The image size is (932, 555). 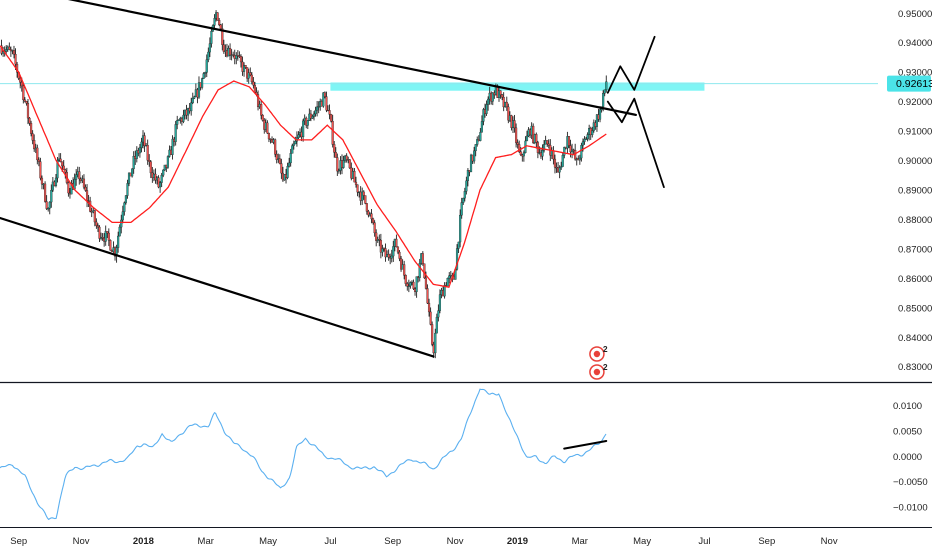 What do you see at coordinates (517, 541) in the screenshot?
I see `time-tick-label: 2019` at bounding box center [517, 541].